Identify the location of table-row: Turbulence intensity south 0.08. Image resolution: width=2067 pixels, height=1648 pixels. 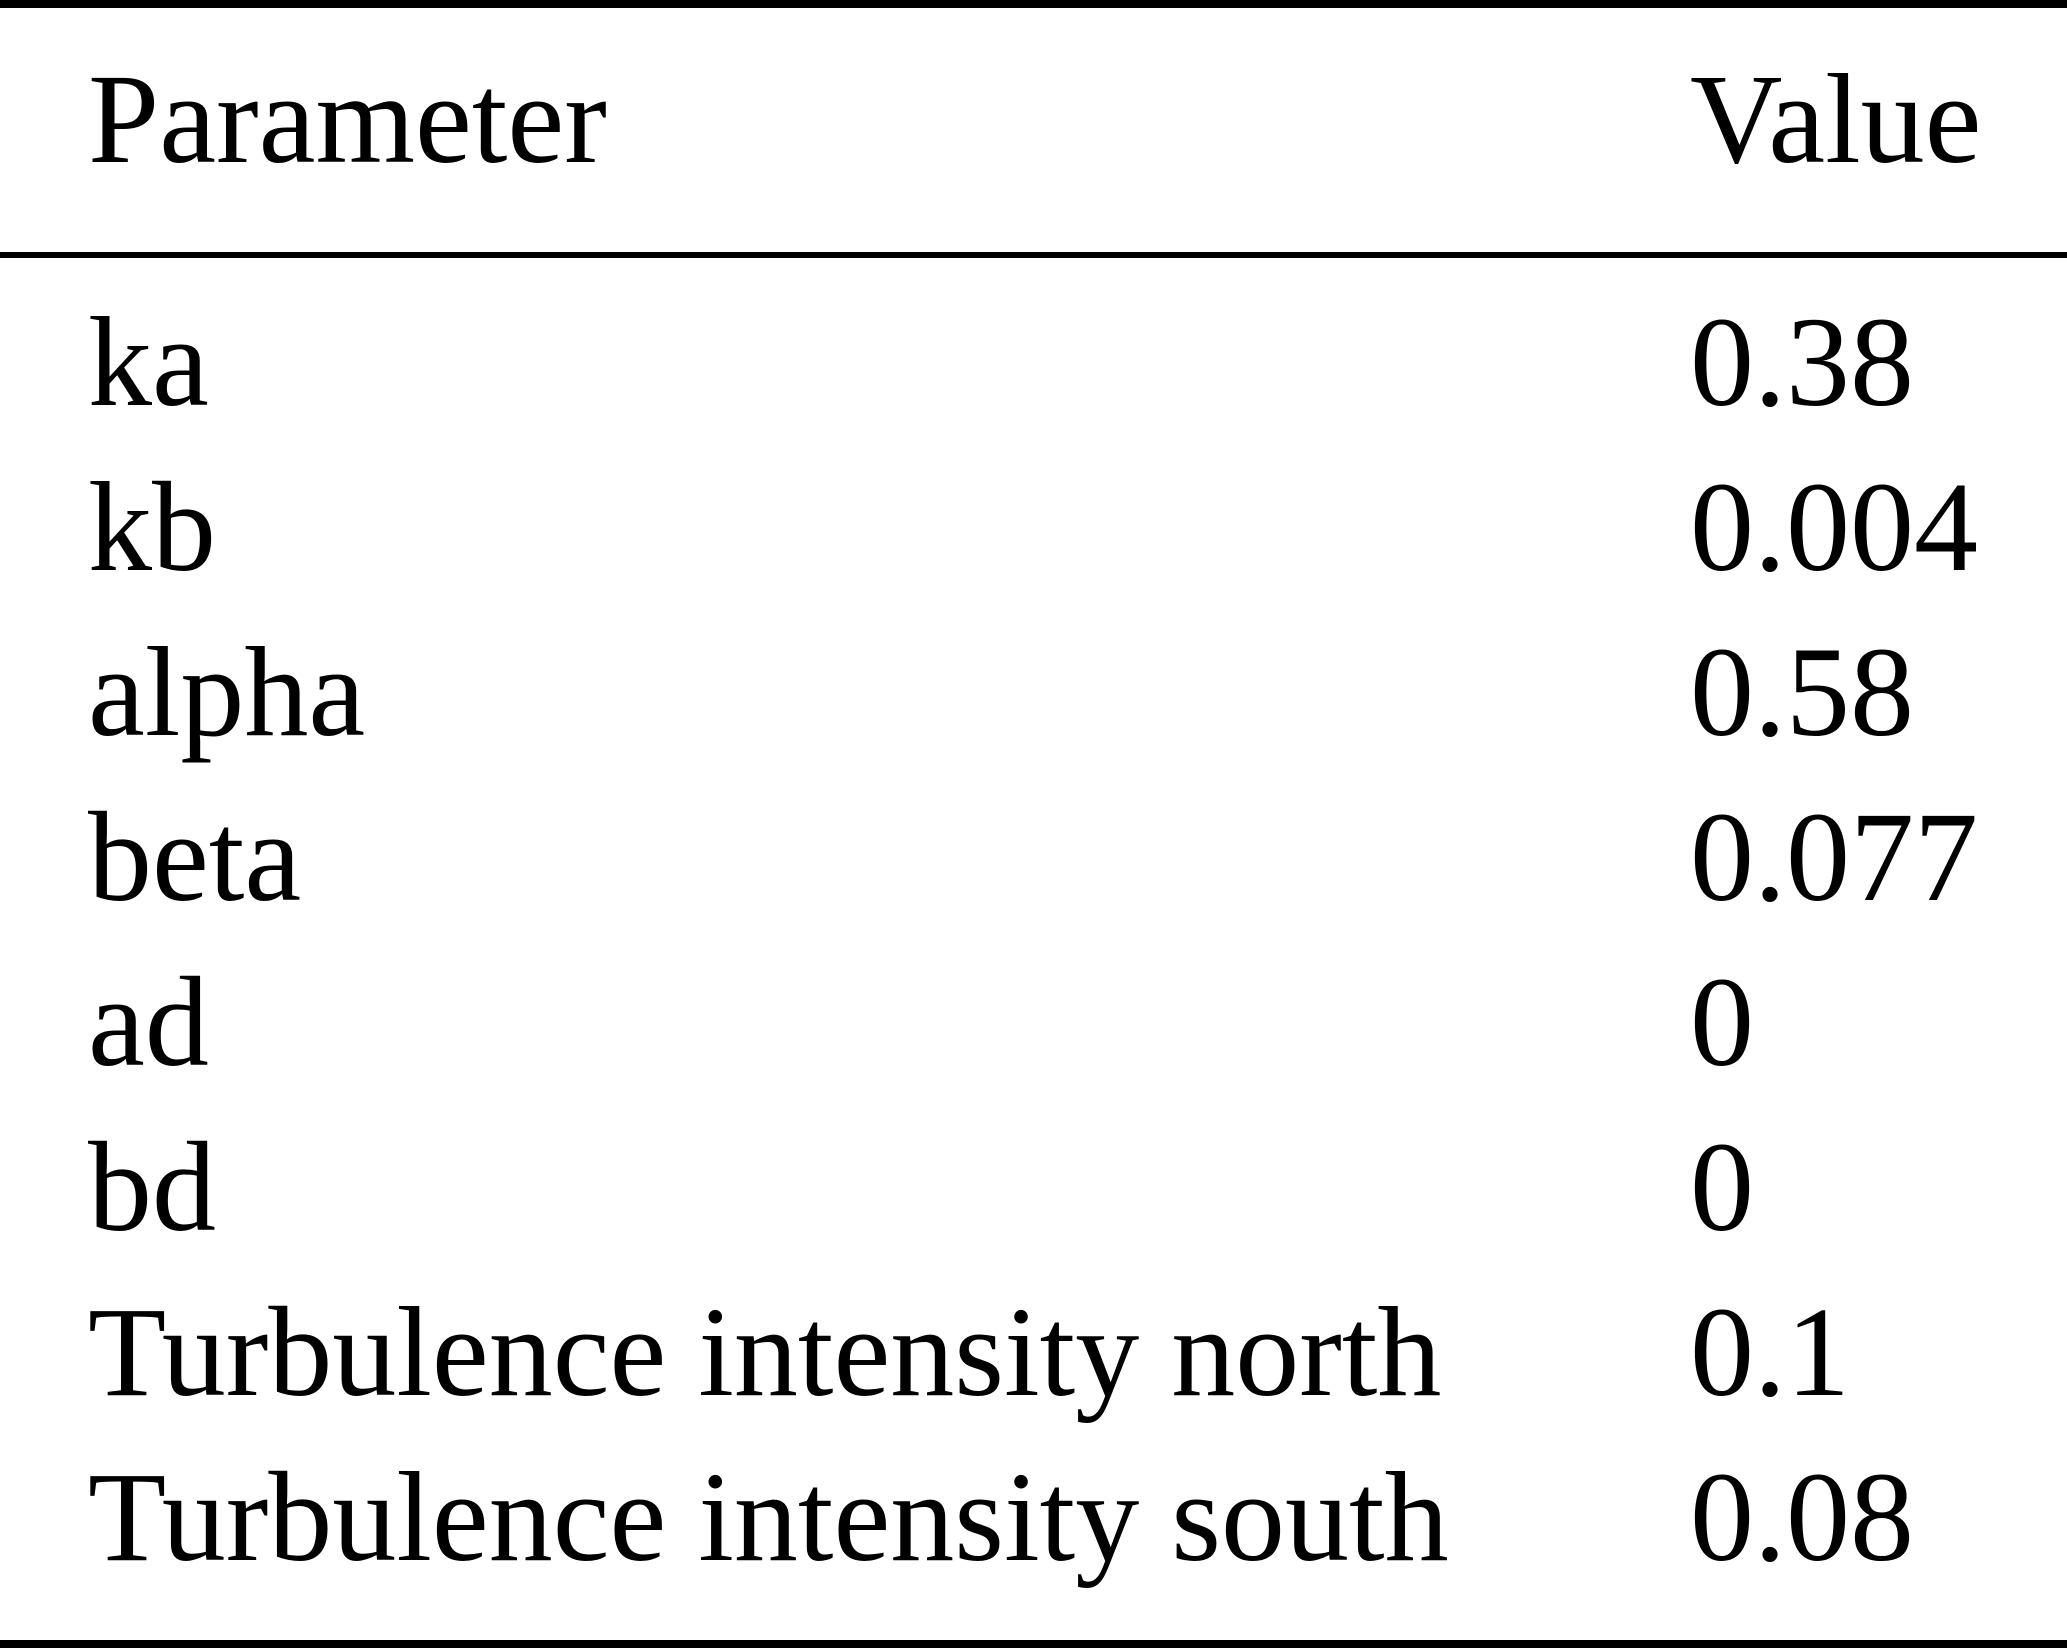
(1033, 1517).